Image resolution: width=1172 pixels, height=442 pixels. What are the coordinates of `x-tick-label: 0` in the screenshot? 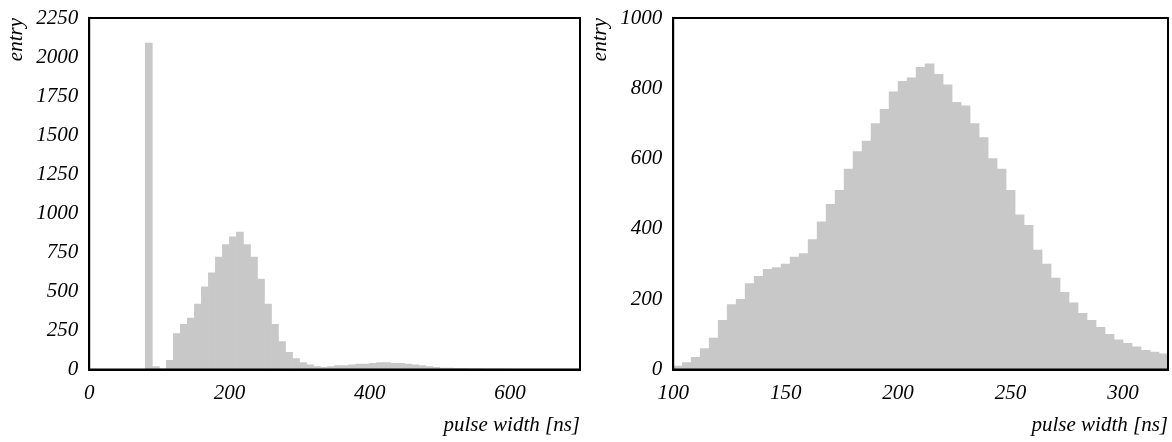 It's located at (89, 391).